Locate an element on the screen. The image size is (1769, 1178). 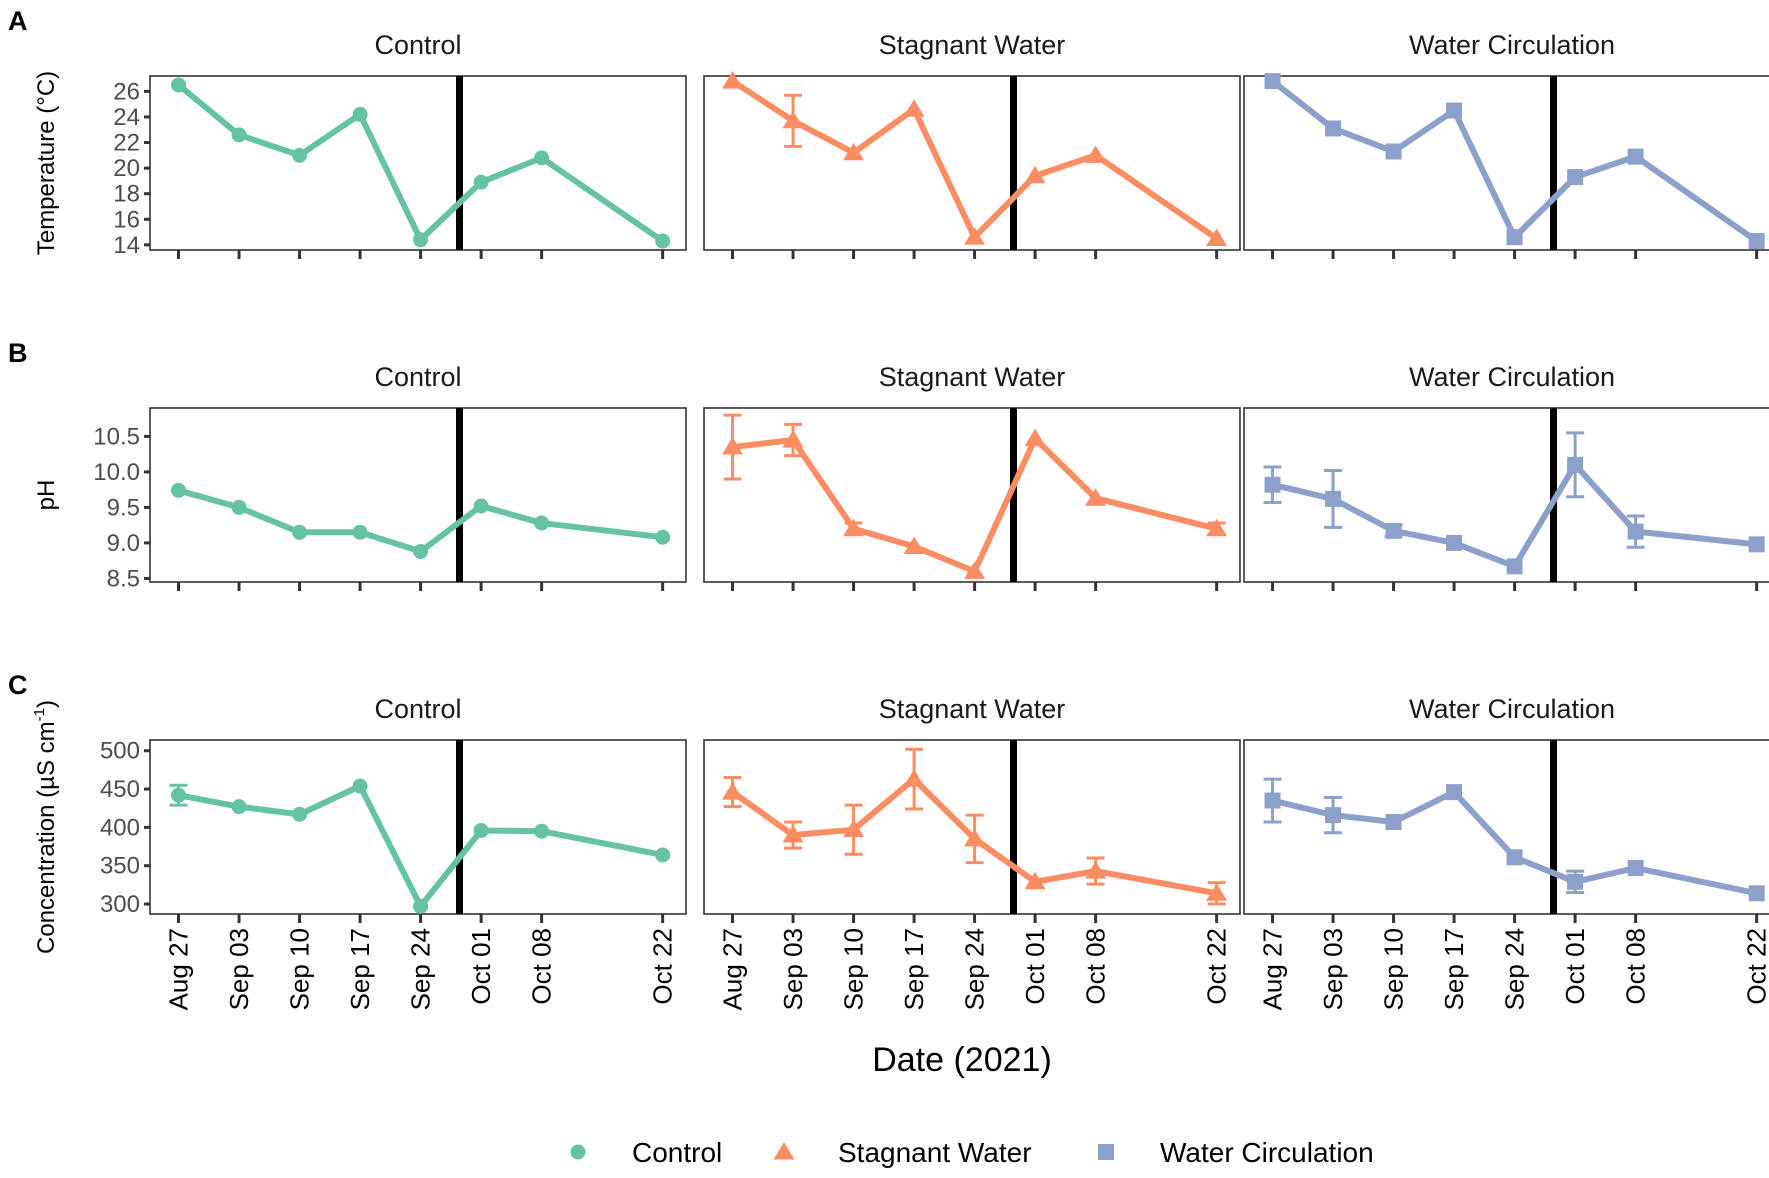
y-tick-label: 24 is located at coordinates (126, 117).